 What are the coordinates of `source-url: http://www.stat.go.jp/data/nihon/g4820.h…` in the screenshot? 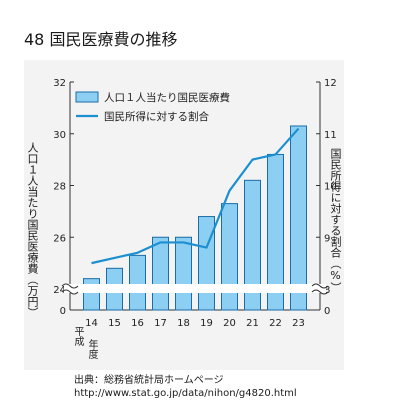 It's located at (185, 393).